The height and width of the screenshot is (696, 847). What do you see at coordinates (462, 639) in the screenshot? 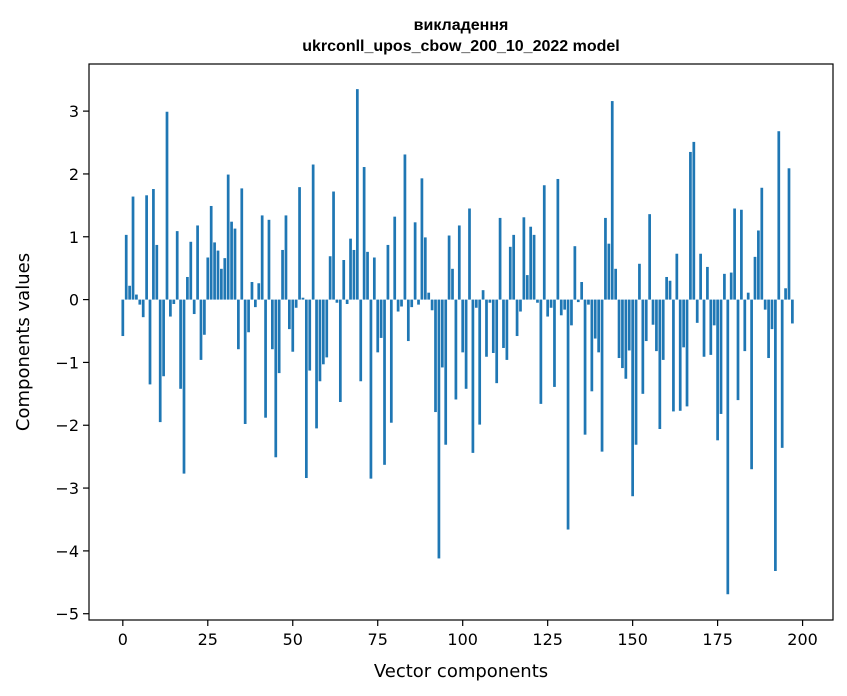
I see `x-tick-label: 100` at bounding box center [462, 639].